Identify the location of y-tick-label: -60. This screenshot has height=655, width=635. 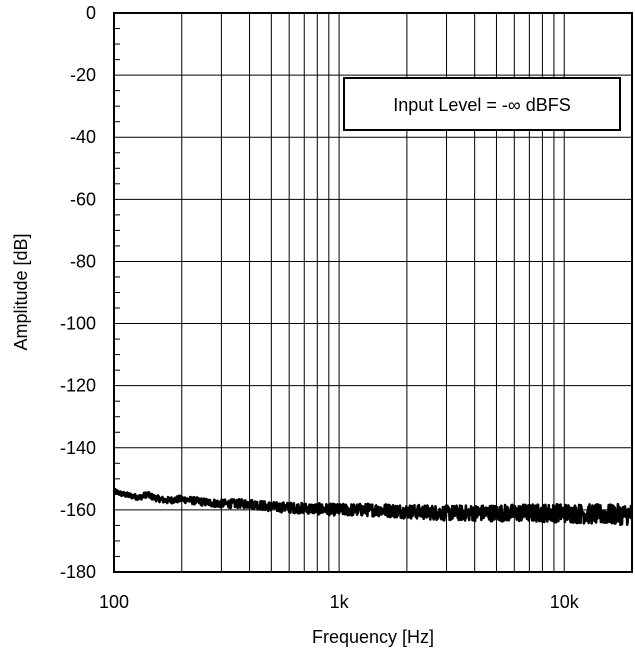
(83, 199).